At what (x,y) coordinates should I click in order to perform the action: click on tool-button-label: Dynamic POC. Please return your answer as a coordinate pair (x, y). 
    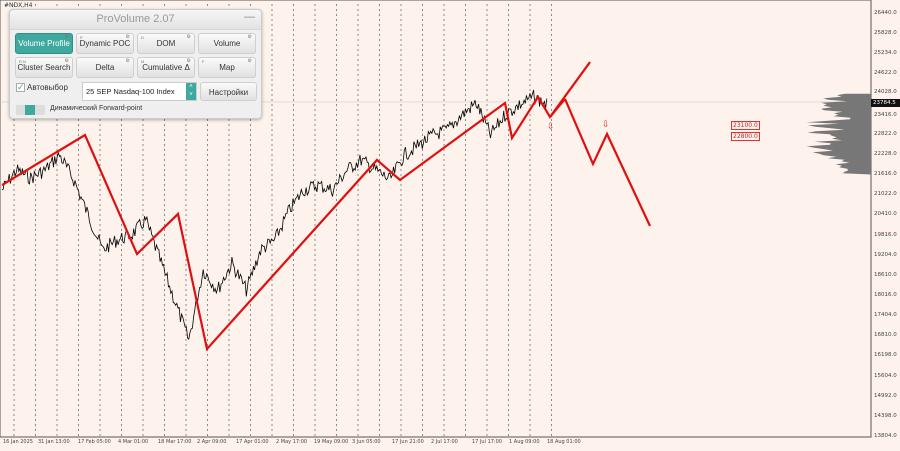
    Looking at the image, I should click on (105, 43).